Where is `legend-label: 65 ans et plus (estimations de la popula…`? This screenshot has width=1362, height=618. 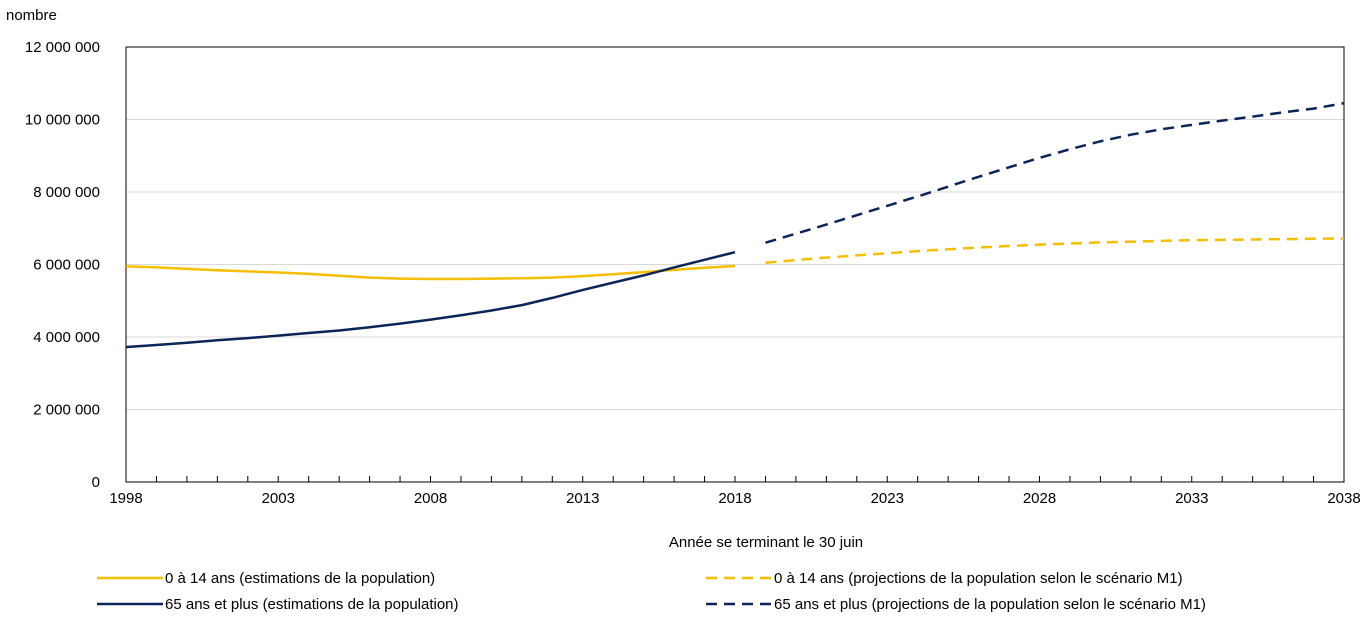
legend-label: 65 ans et plus (estimations de la popula… is located at coordinates (312, 604).